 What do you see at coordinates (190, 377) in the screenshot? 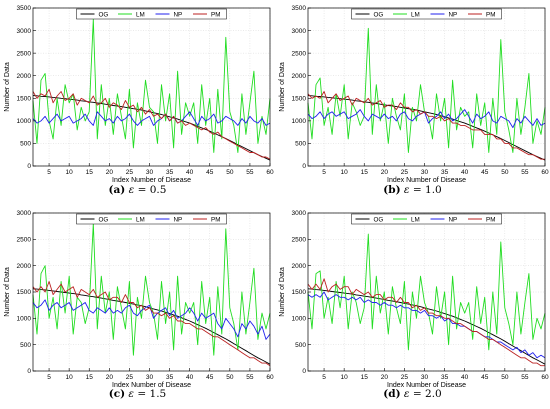
I see `x-tick-label: 40` at bounding box center [190, 377].